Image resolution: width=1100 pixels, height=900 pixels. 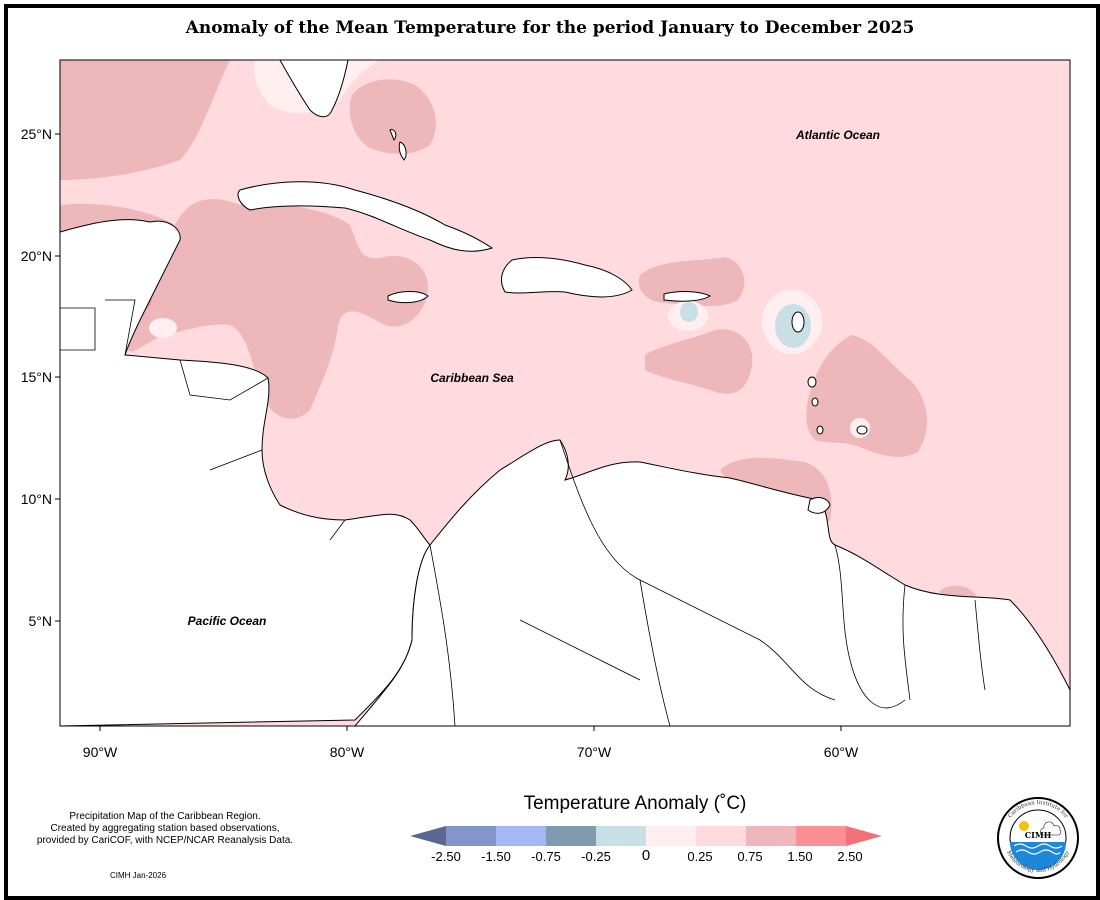 I want to click on sun-icon, so click(x=1024, y=826).